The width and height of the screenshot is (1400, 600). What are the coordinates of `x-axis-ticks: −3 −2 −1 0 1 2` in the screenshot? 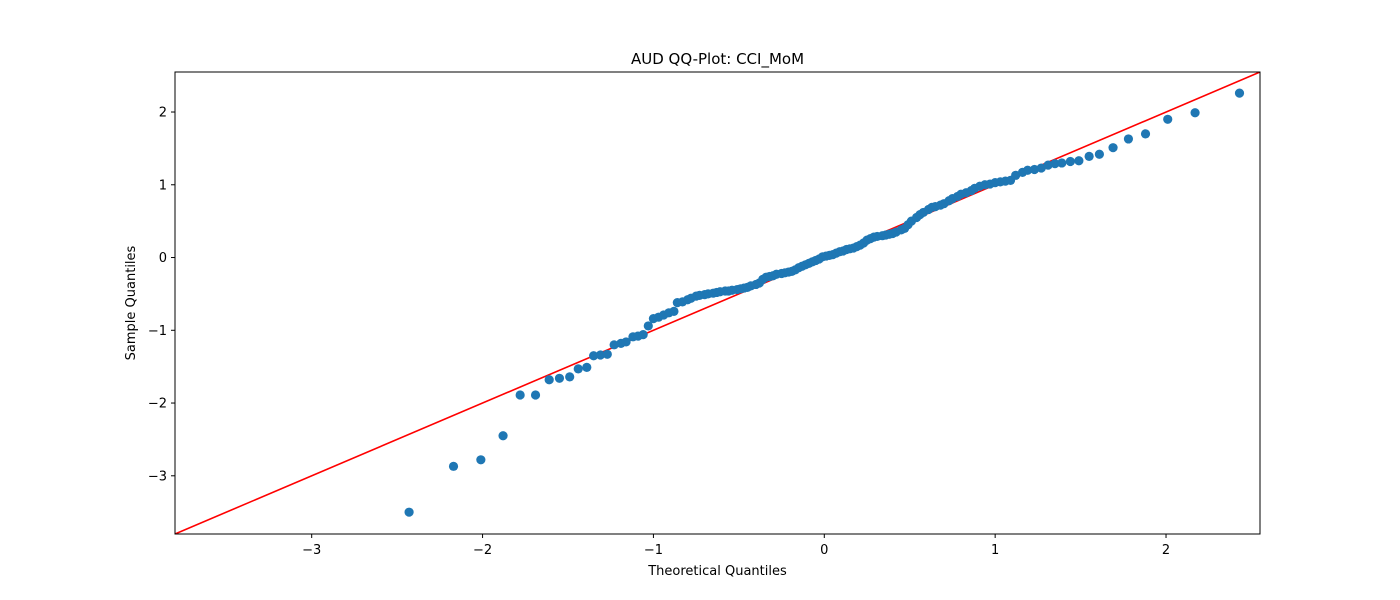 It's located at (736, 546).